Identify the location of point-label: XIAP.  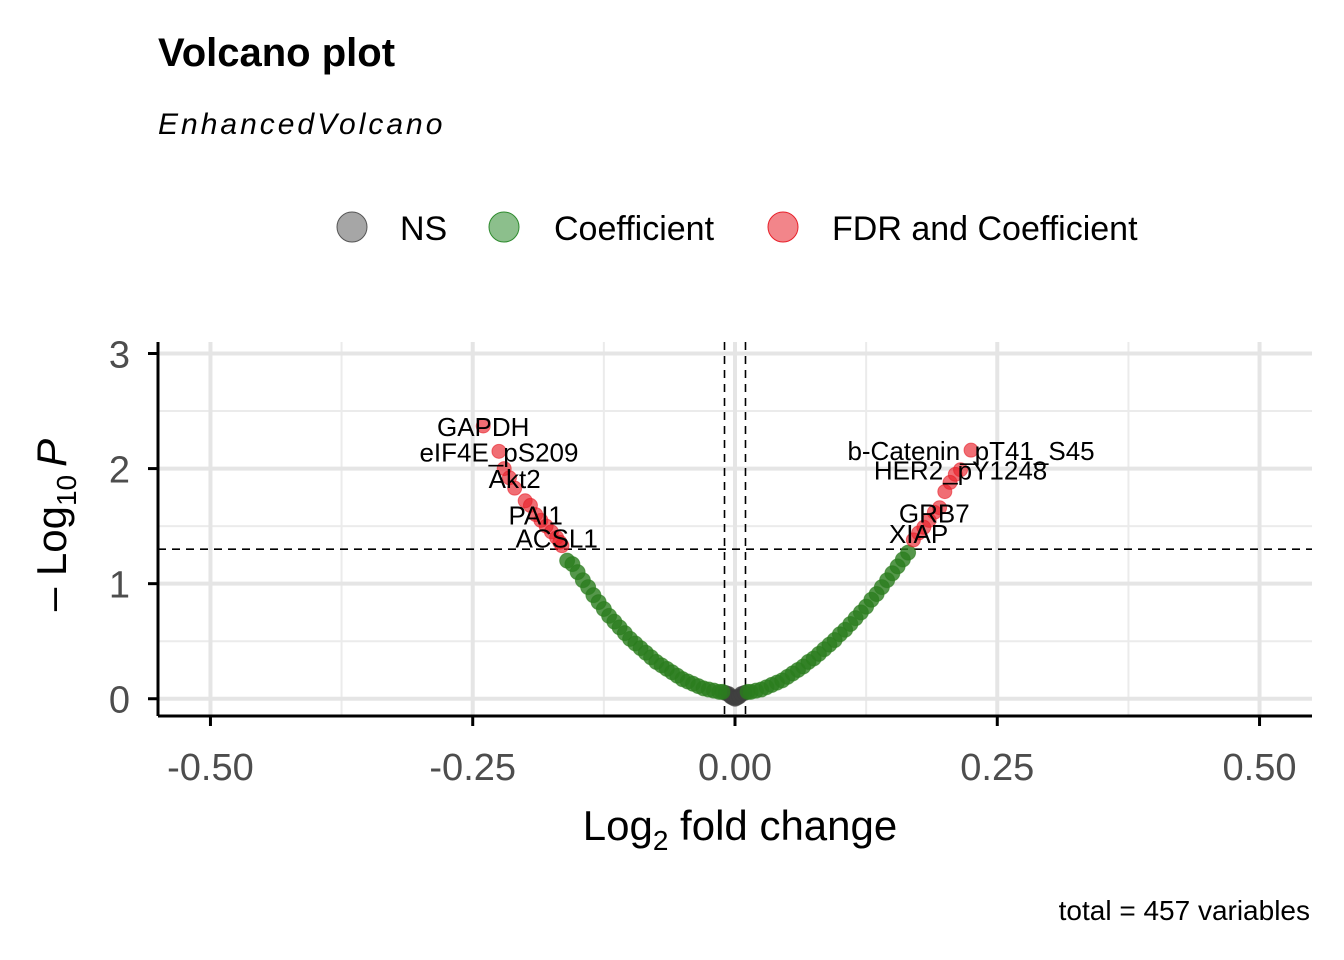
(918, 534).